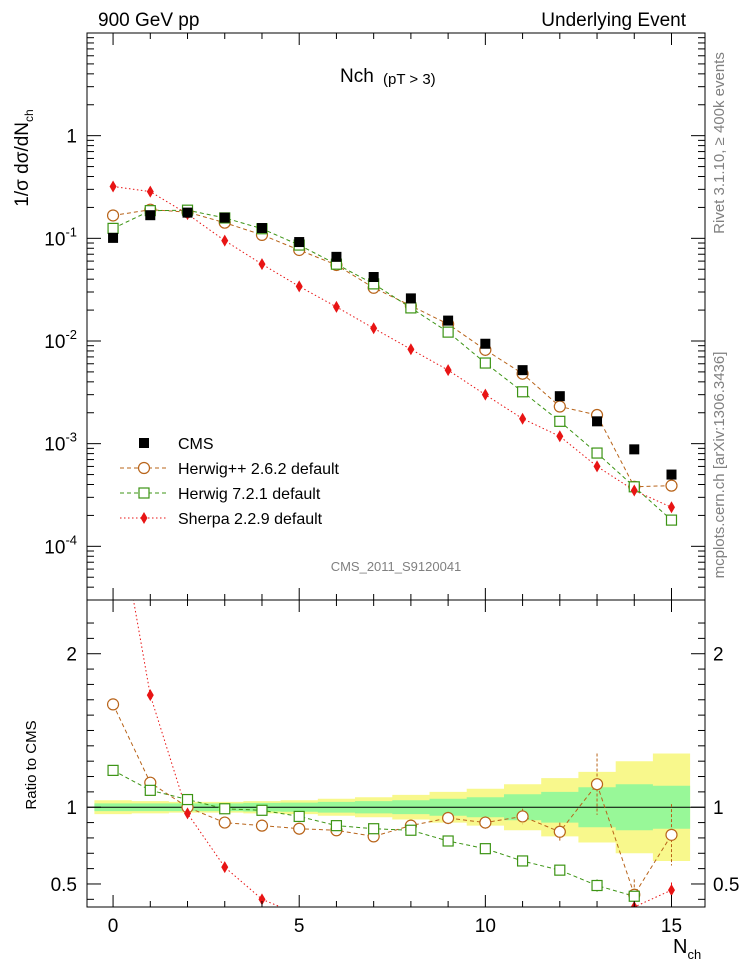 The image size is (746, 977). What do you see at coordinates (719, 143) in the screenshot?
I see `rivet-label: Rivet 3.1.10, ≥ 400k events` at bounding box center [719, 143].